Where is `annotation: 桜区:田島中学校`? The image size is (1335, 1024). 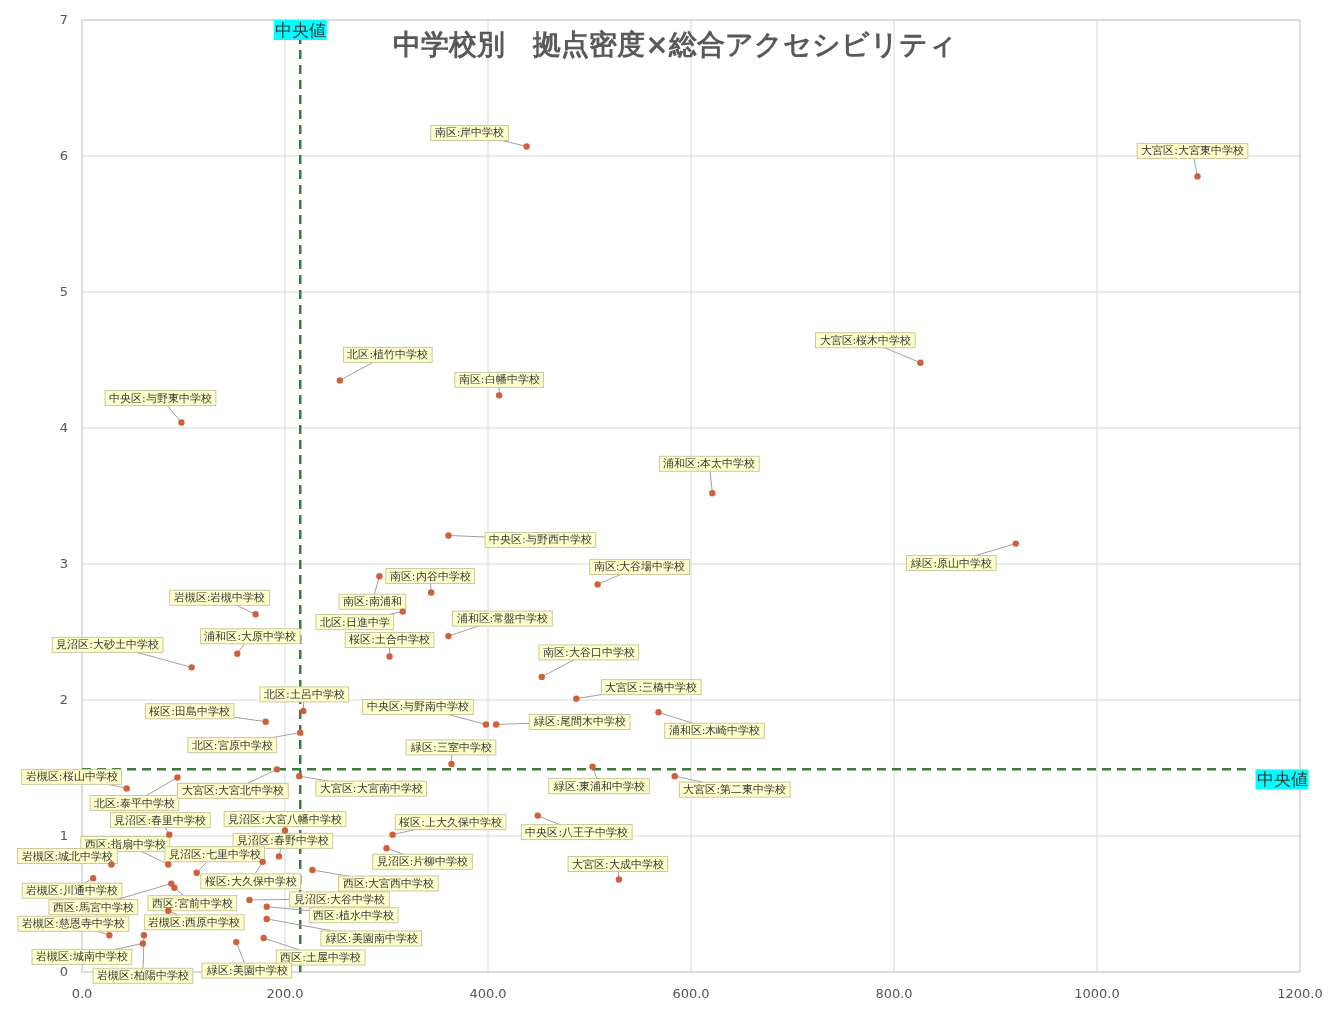
annotation: 桜区:田島中学校 is located at coordinates (190, 711).